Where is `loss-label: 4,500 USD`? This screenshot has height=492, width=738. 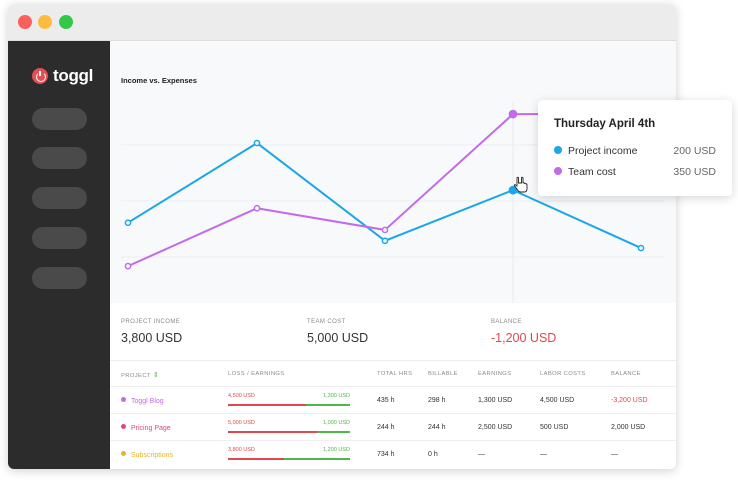 loss-label: 4,500 USD is located at coordinates (241, 396).